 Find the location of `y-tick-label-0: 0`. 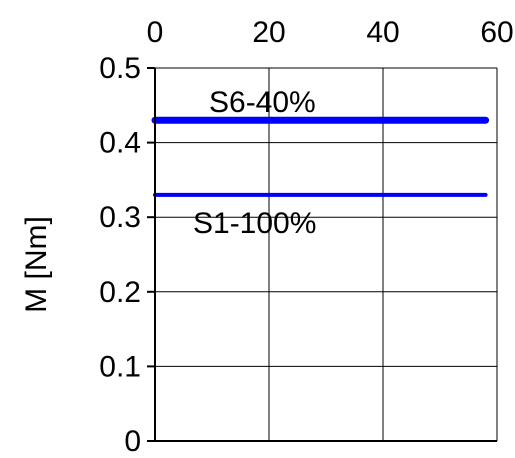

y-tick-label-0: 0 is located at coordinates (132, 441).